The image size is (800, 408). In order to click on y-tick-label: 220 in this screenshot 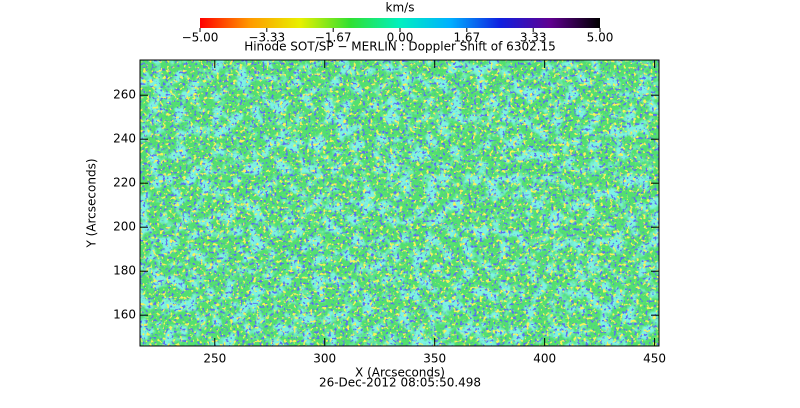, I will do `click(124, 183)`.